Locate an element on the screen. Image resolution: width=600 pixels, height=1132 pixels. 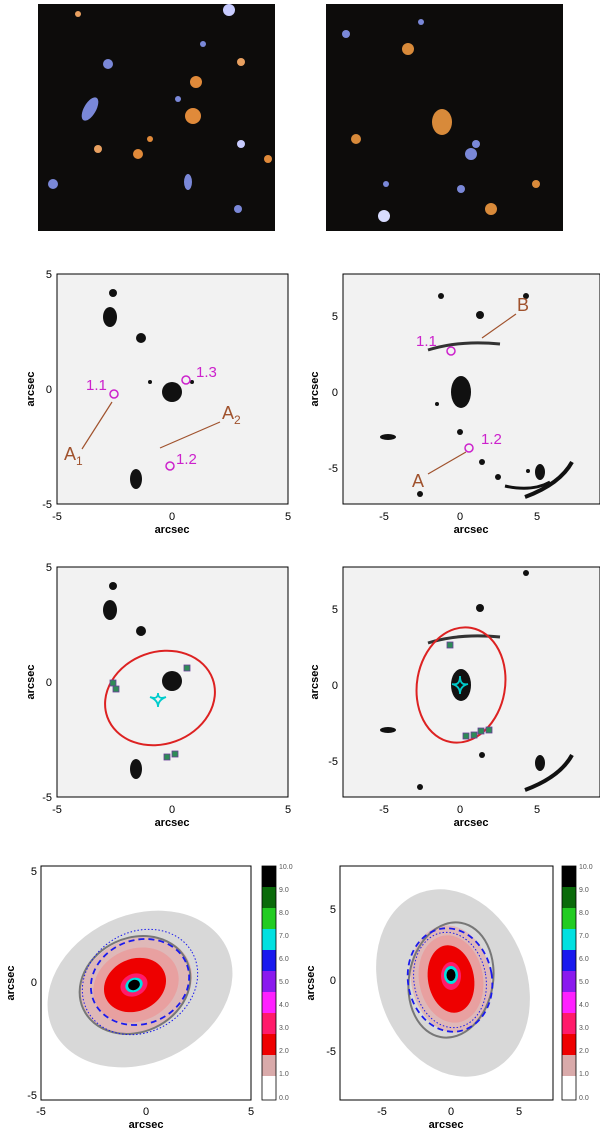
color-image-left-svg is located at coordinates (156, 117).